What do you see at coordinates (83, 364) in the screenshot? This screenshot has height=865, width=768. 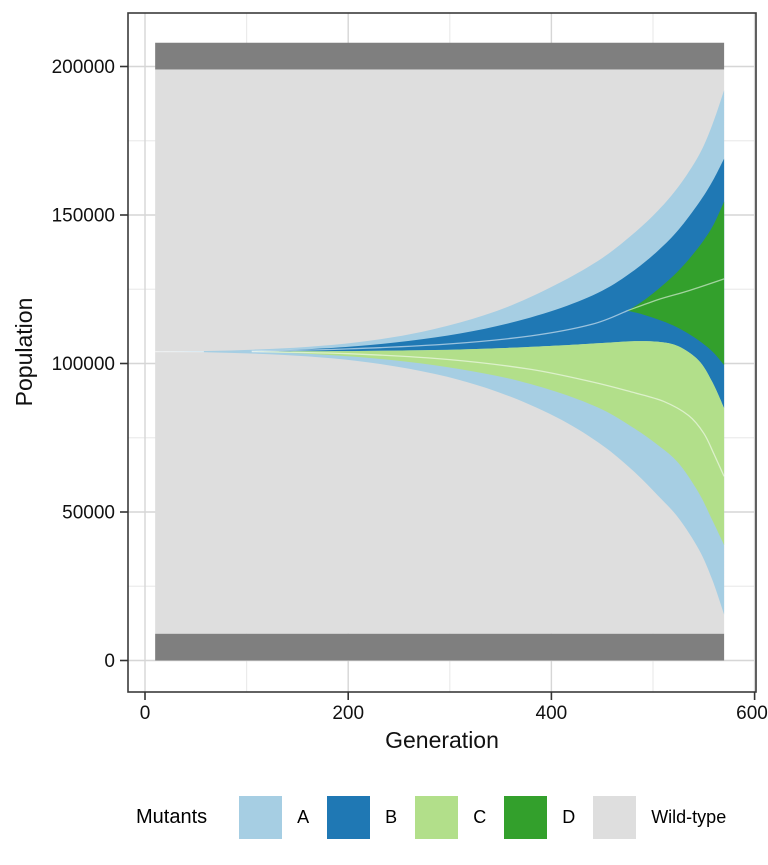 I see `y-tick-label: 100000` at bounding box center [83, 364].